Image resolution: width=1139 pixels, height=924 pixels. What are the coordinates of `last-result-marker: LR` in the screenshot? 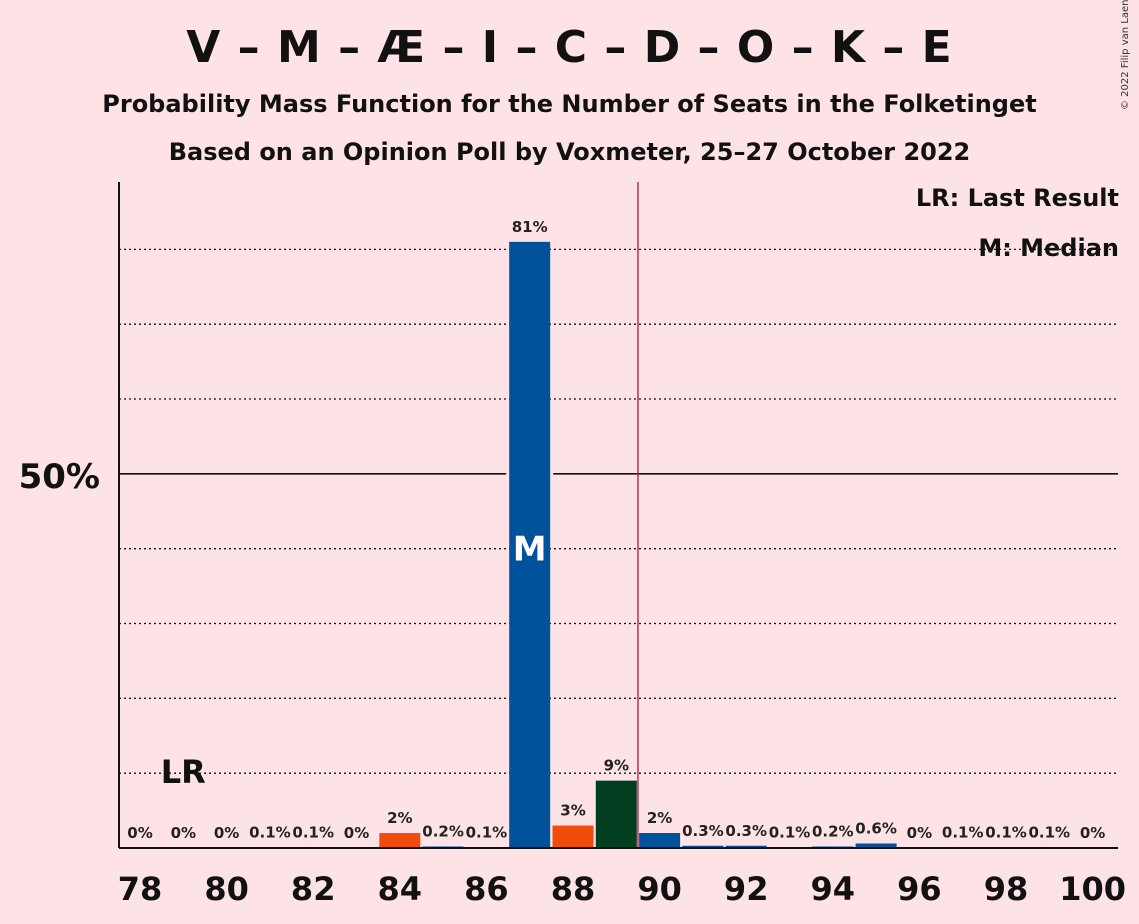 It's located at (183, 772).